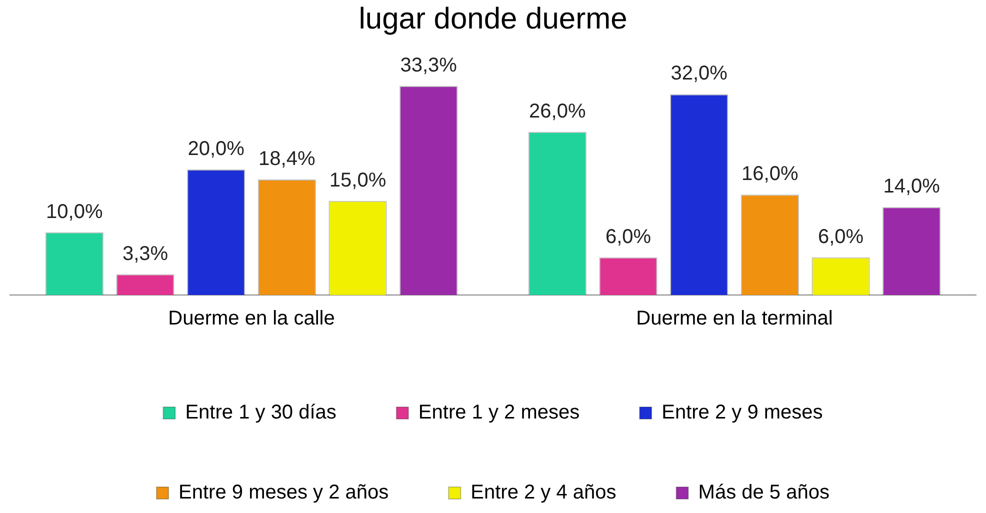 This screenshot has height=513, width=986. Describe the element at coordinates (283, 493) in the screenshot. I see `legend-label: Entre 9 meses y 2 años` at that location.